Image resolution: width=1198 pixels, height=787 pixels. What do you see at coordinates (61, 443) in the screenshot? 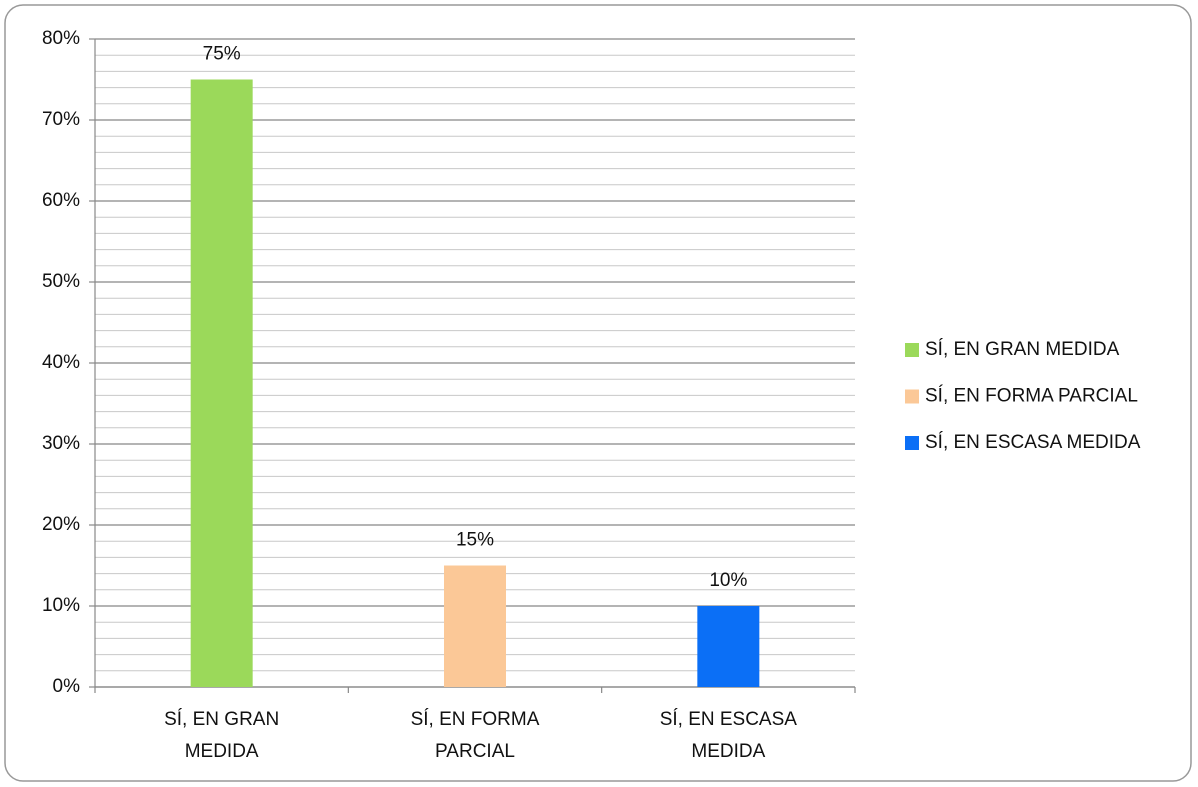
I see `y-tick-label: 30%` at bounding box center [61, 443].